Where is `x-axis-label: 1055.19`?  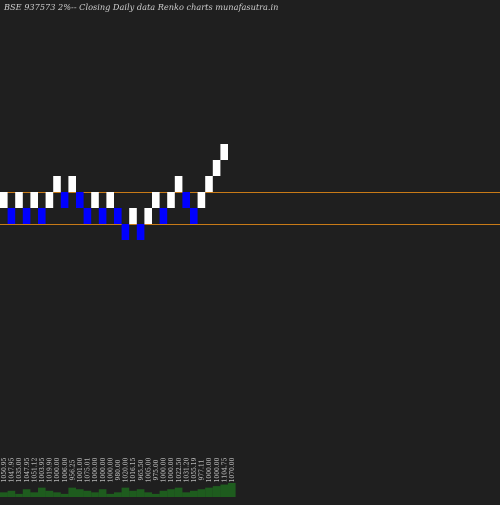
x-axis-label: 1055.19 is located at coordinates (194, 469).